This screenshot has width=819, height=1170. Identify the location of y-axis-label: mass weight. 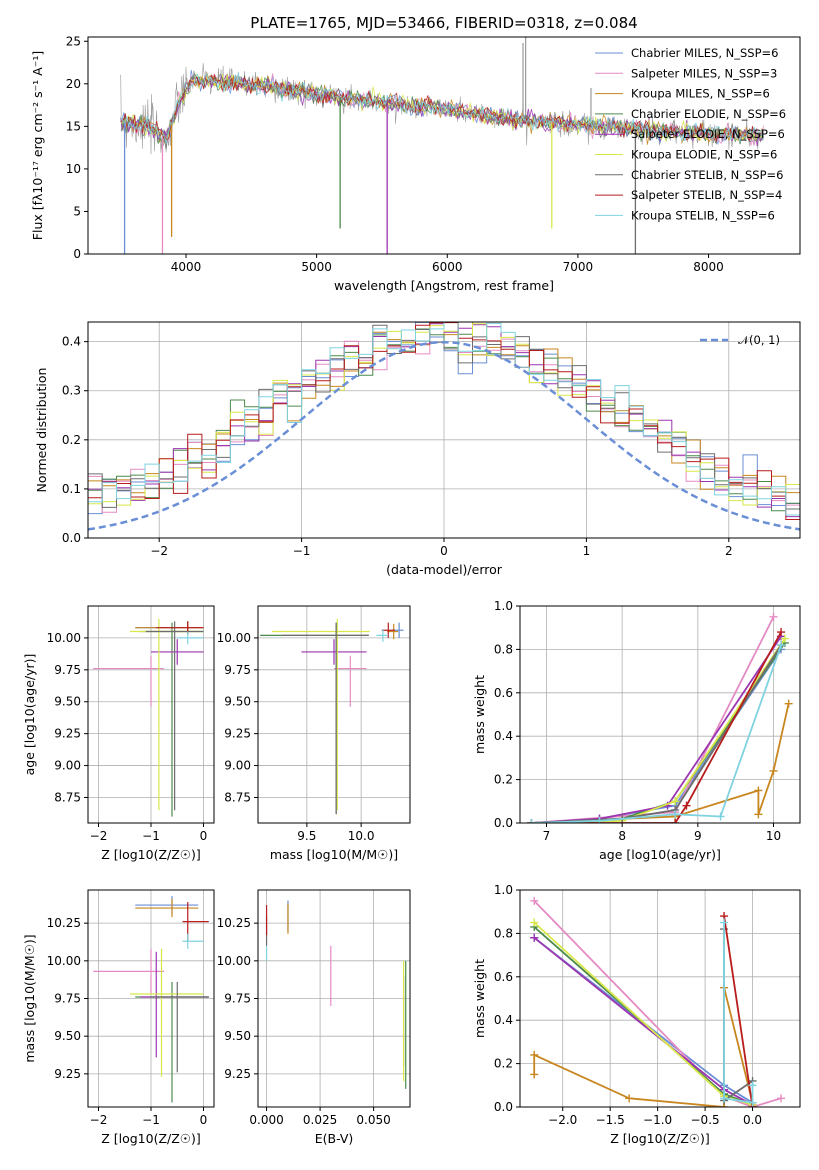
(479, 714).